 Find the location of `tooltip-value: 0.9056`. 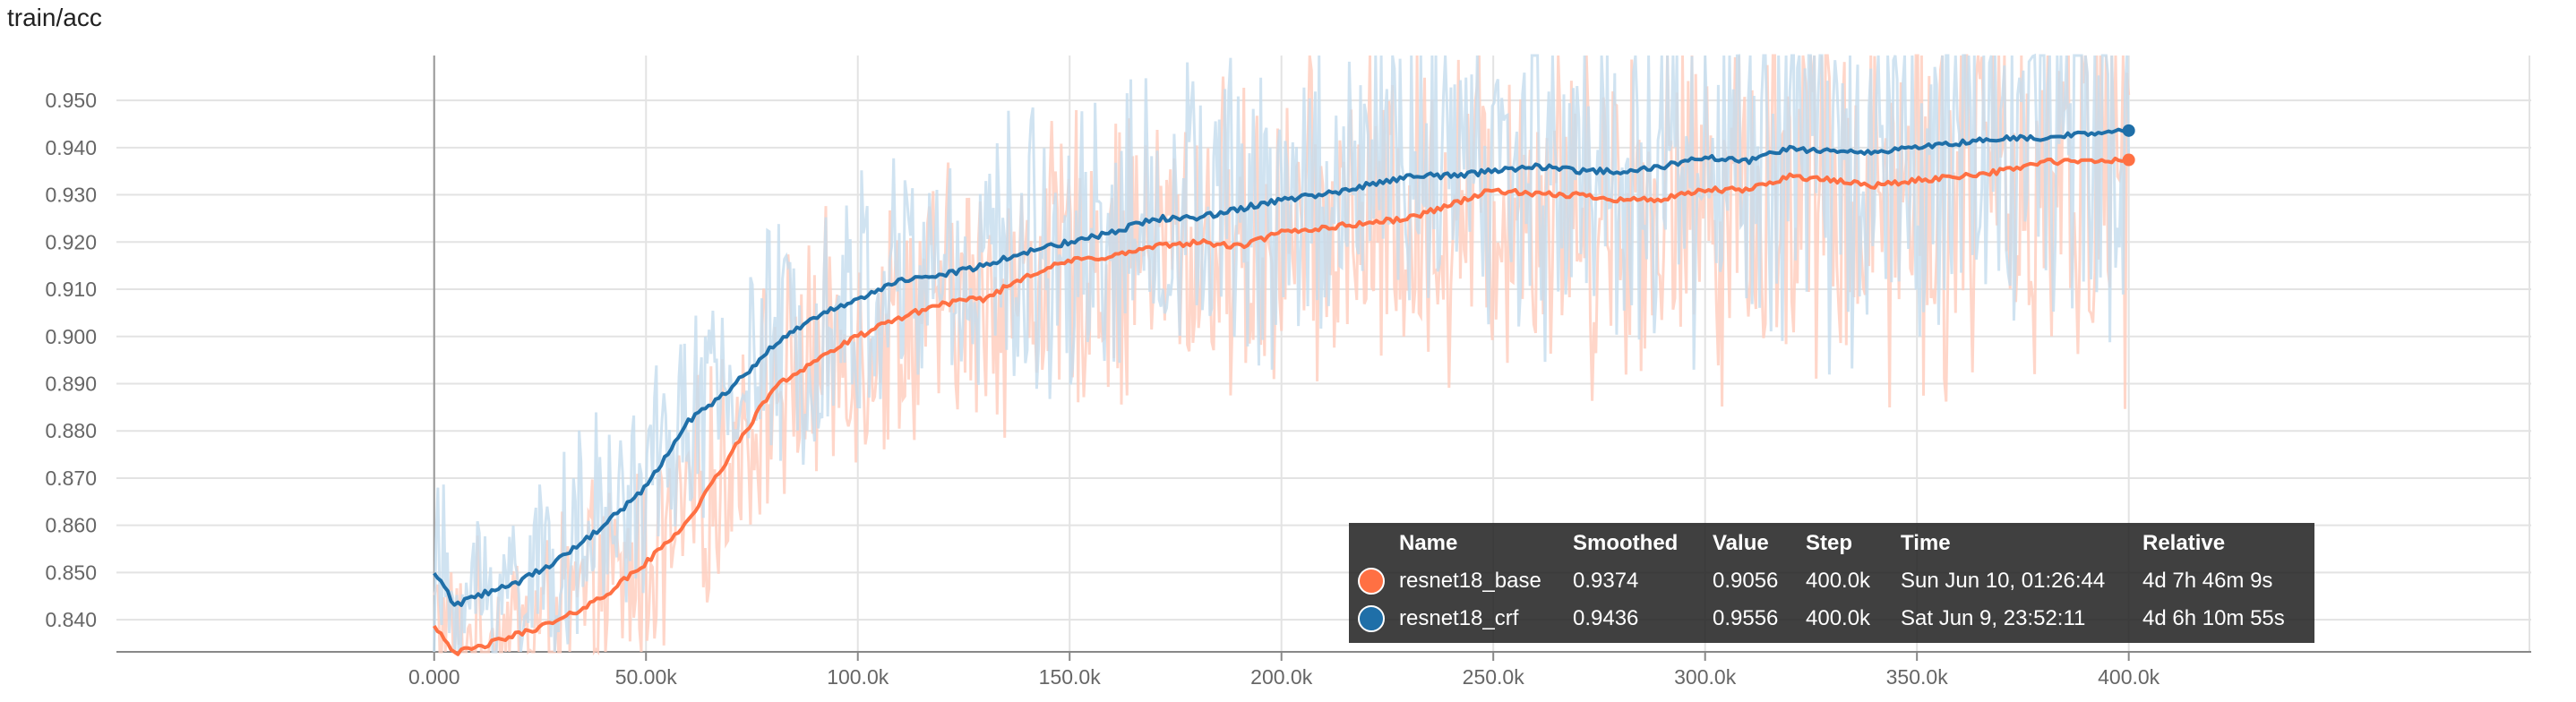

tooltip-value: 0.9056 is located at coordinates (1746, 581).